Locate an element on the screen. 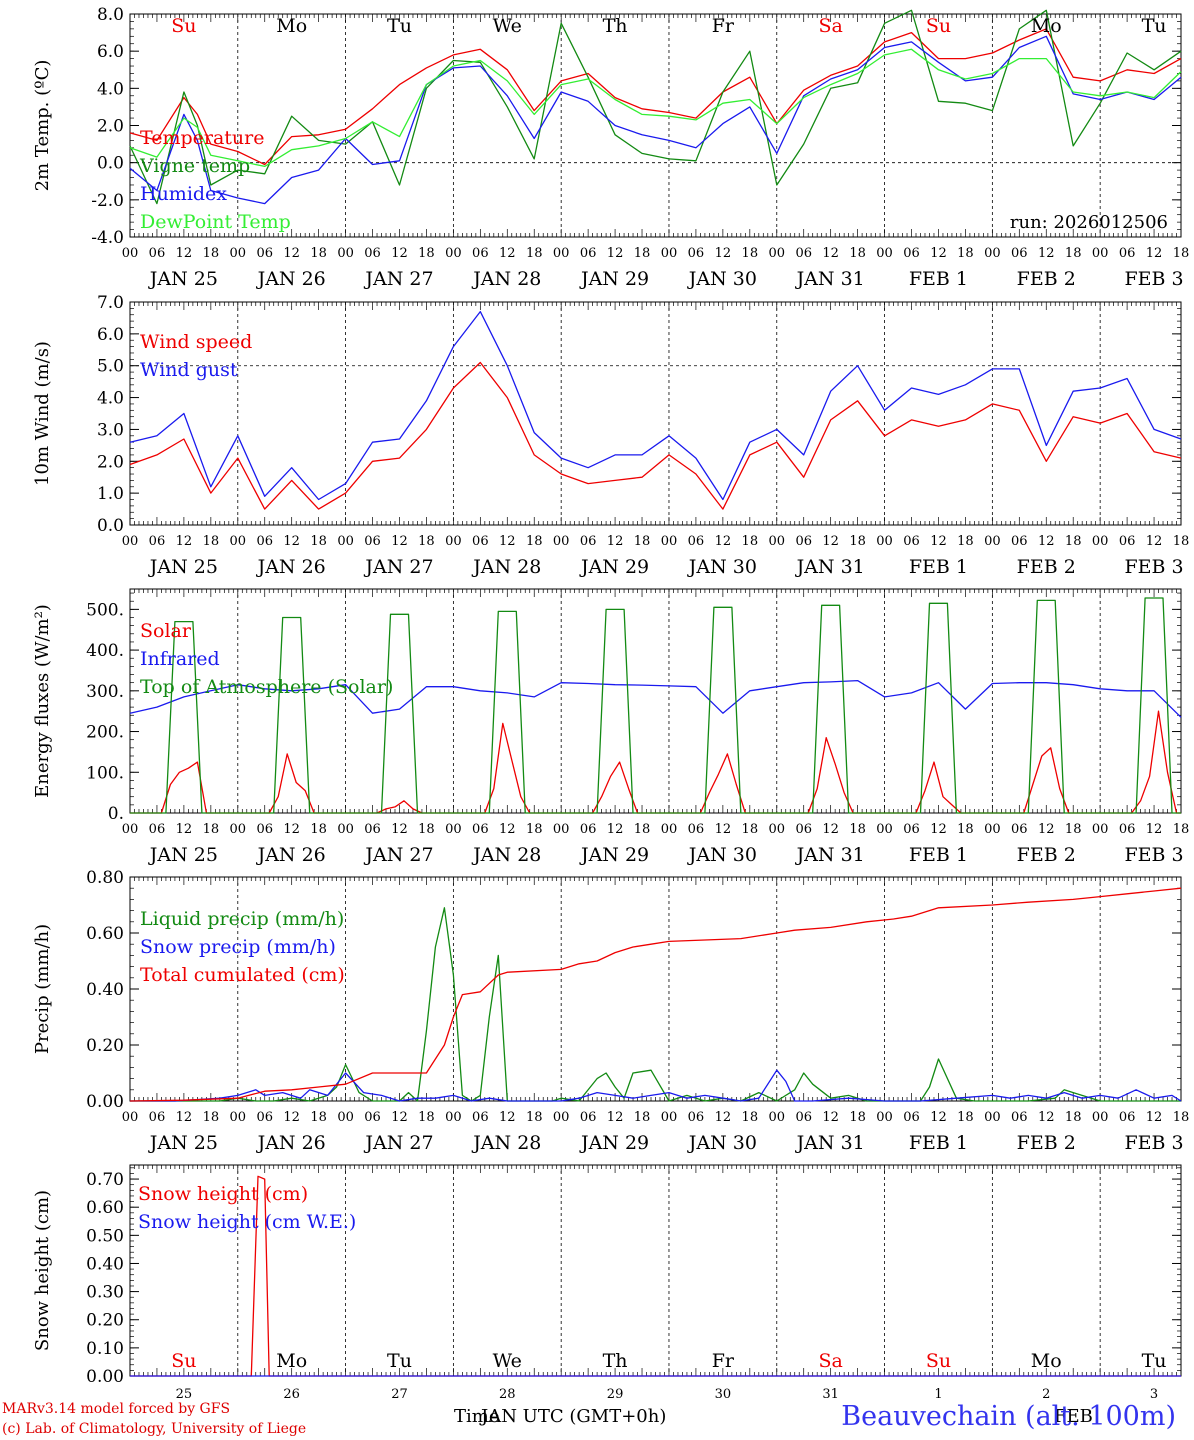  energy-date-label: FEB 2 is located at coordinates (1046, 855).